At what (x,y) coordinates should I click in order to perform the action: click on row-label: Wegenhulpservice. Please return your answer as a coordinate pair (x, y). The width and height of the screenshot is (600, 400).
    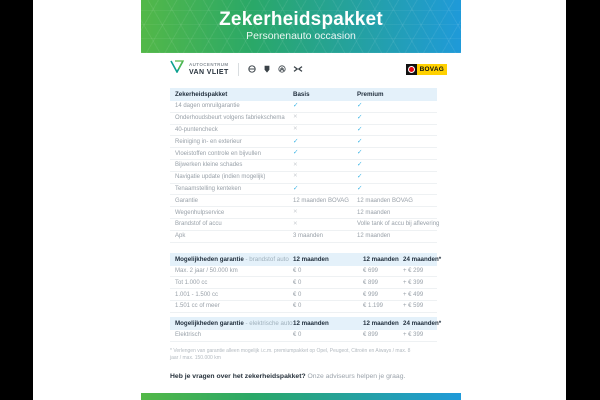
    Looking at the image, I should click on (200, 212).